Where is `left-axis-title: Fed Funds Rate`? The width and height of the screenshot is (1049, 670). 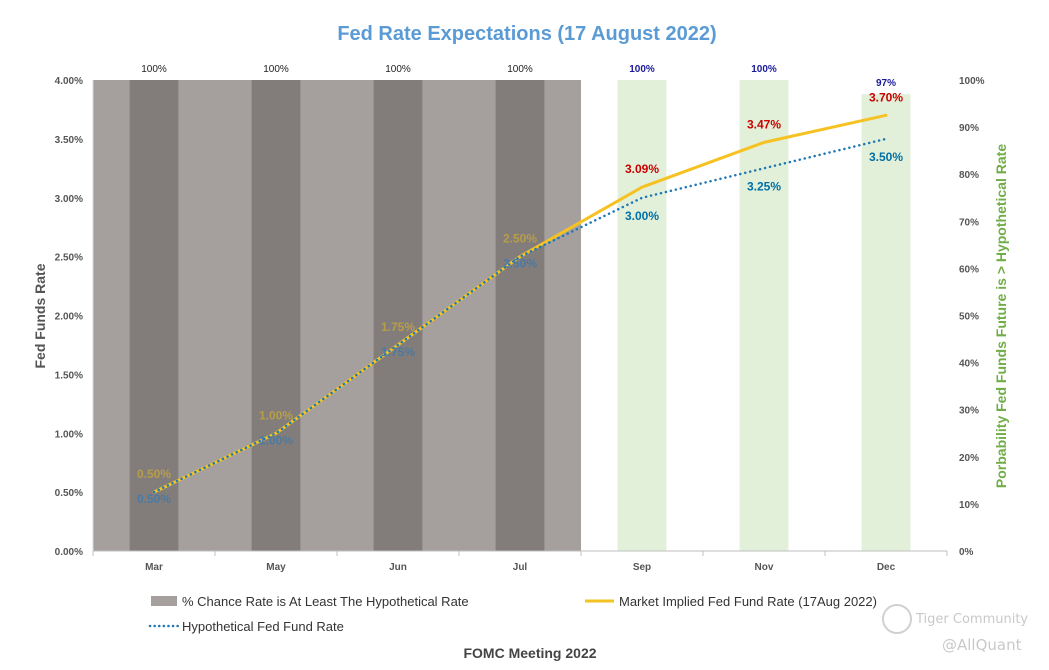 left-axis-title: Fed Funds Rate is located at coordinates (40, 315).